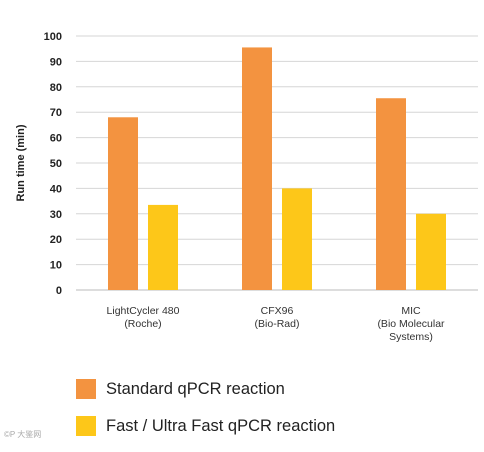  What do you see at coordinates (277, 317) in the screenshot?
I see `category-label: CFX96 (Bio-Rad)` at bounding box center [277, 317].